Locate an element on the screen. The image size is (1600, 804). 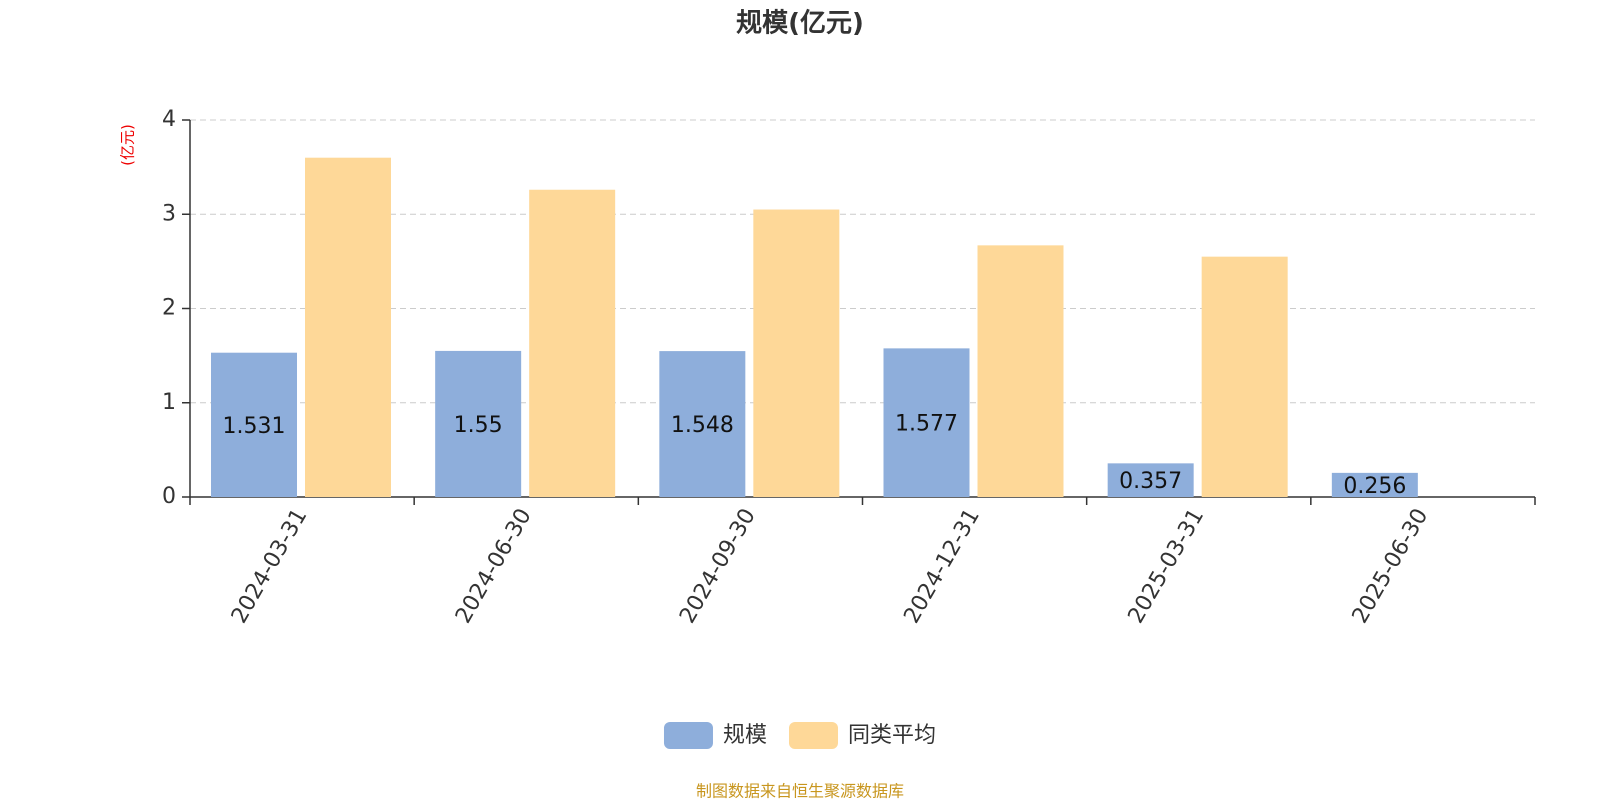
y-tick-label: 4 is located at coordinates (169, 119).